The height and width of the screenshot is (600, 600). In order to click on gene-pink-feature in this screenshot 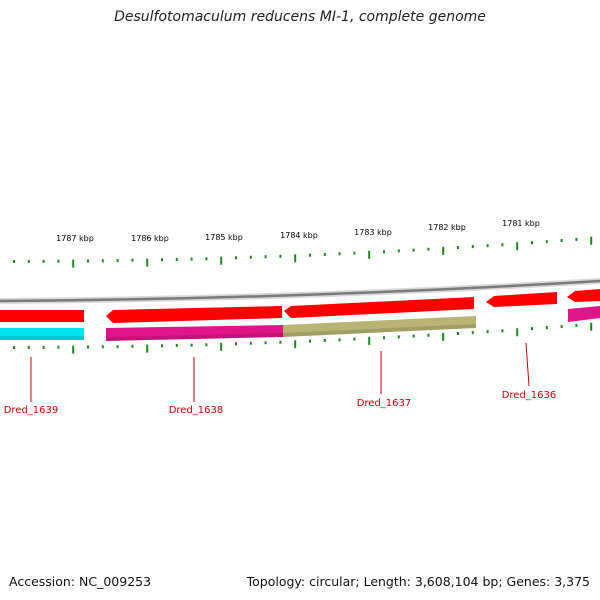, I will do `click(584, 314)`.